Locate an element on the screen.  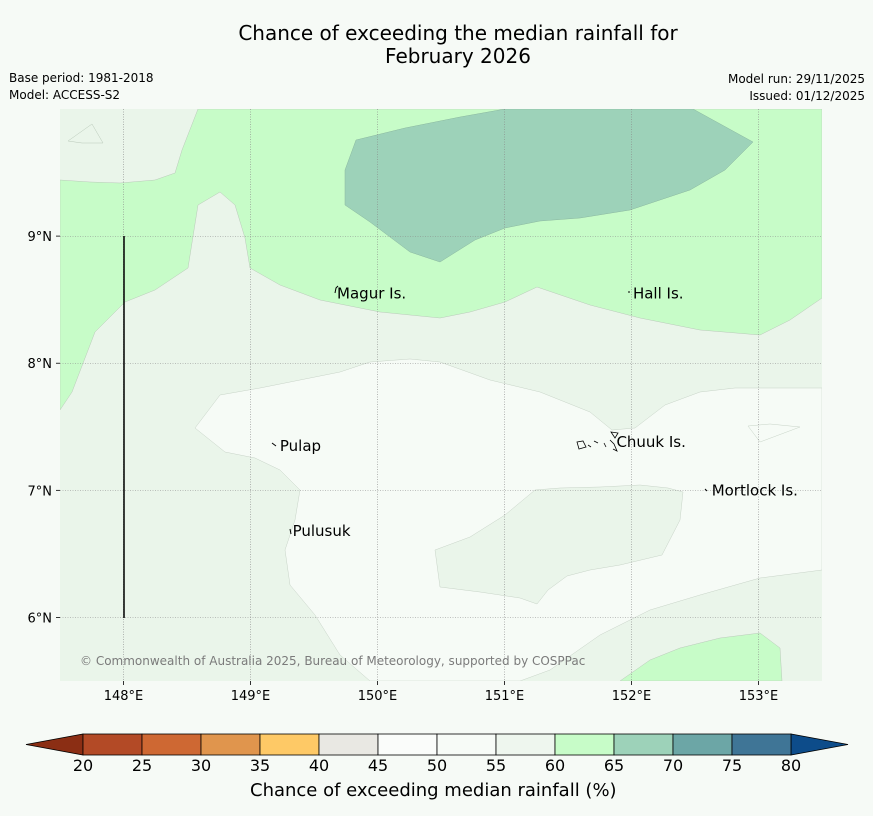
model-text: Model: ACCESS-S2 is located at coordinates (65, 95).